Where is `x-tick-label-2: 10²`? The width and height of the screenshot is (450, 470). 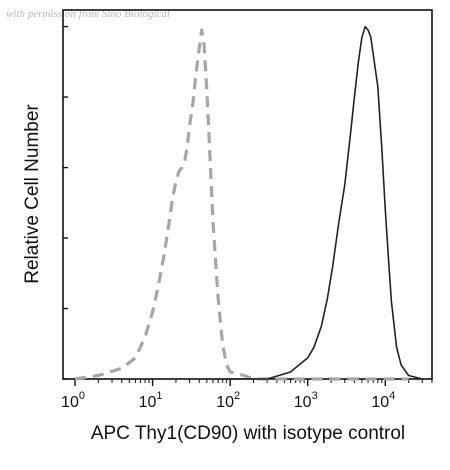 x-tick-label-2: 10² is located at coordinates (228, 400).